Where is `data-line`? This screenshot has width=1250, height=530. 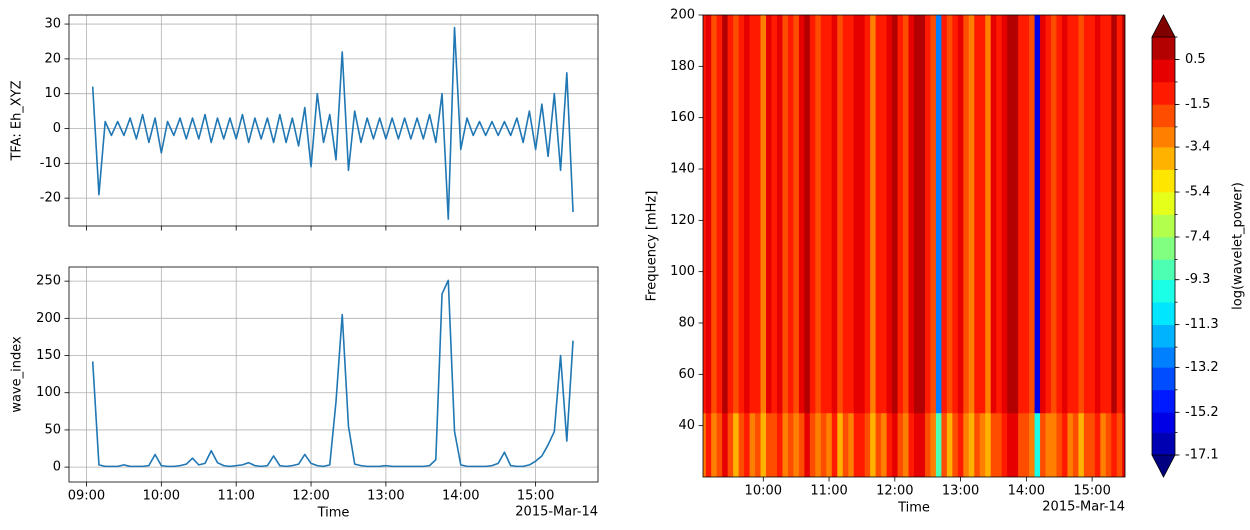
data-line is located at coordinates (332, 123).